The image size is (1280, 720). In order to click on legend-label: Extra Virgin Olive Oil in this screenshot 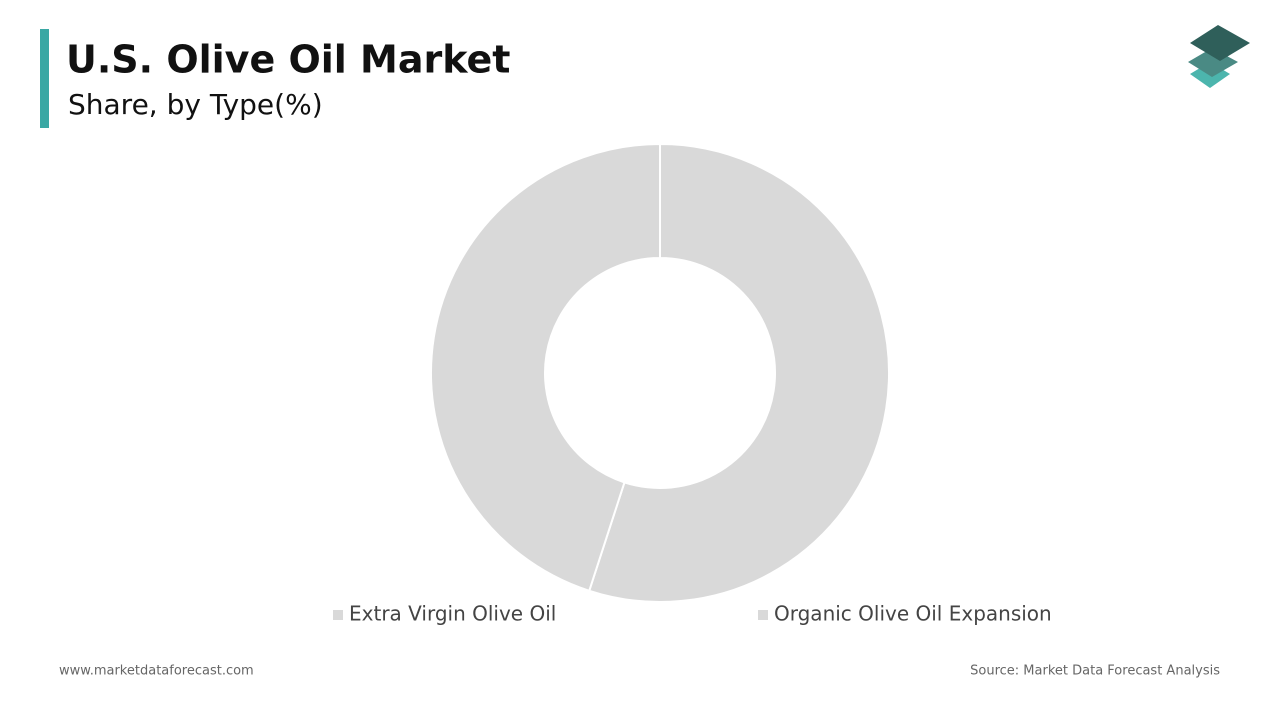, I will do `click(452, 614)`.